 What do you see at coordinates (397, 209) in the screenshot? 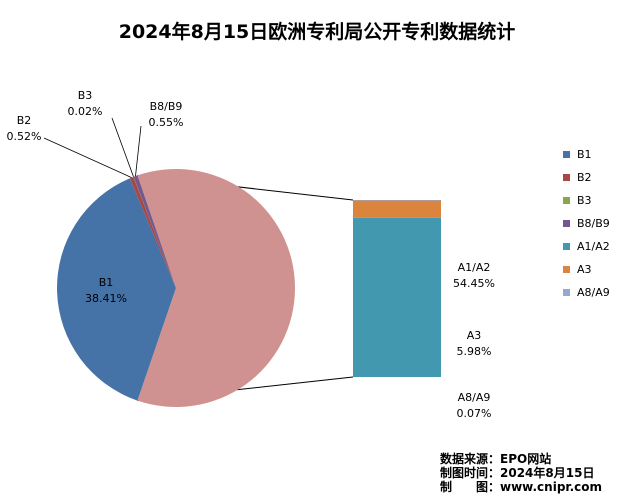
I see `bar-segment-a3` at bounding box center [397, 209].